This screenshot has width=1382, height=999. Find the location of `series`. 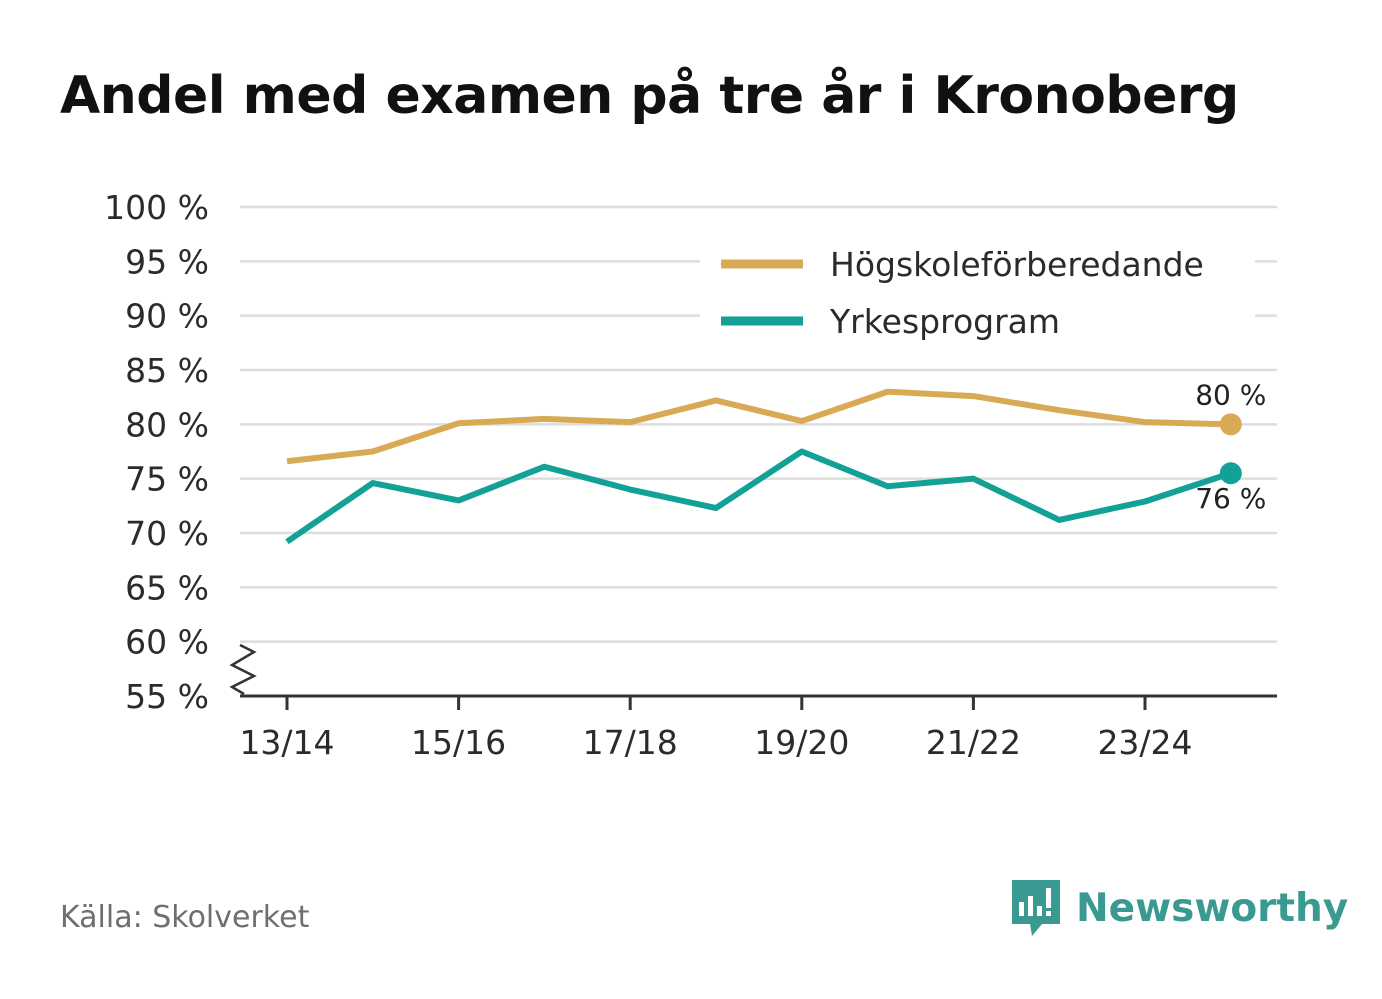

series is located at coordinates (763, 466).